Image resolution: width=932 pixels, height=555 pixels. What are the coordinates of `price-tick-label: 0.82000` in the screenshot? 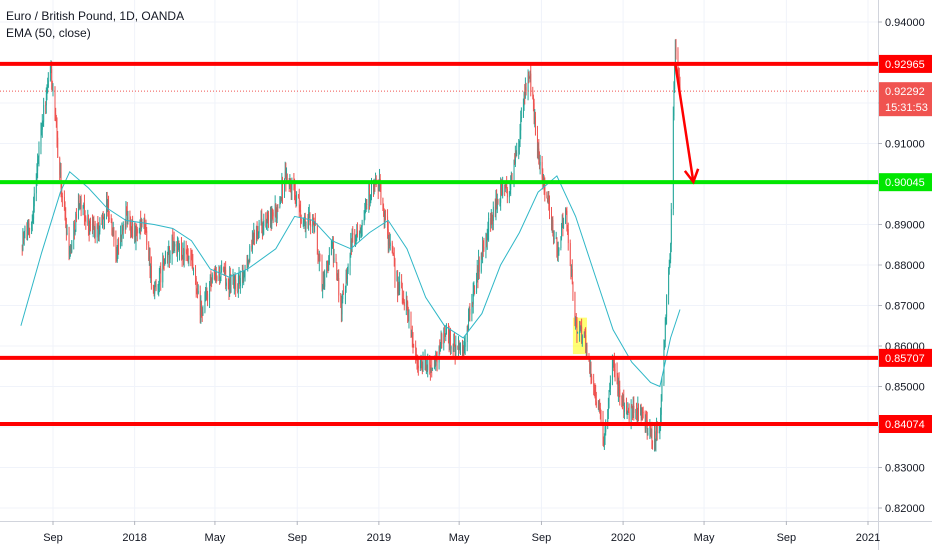 It's located at (905, 509).